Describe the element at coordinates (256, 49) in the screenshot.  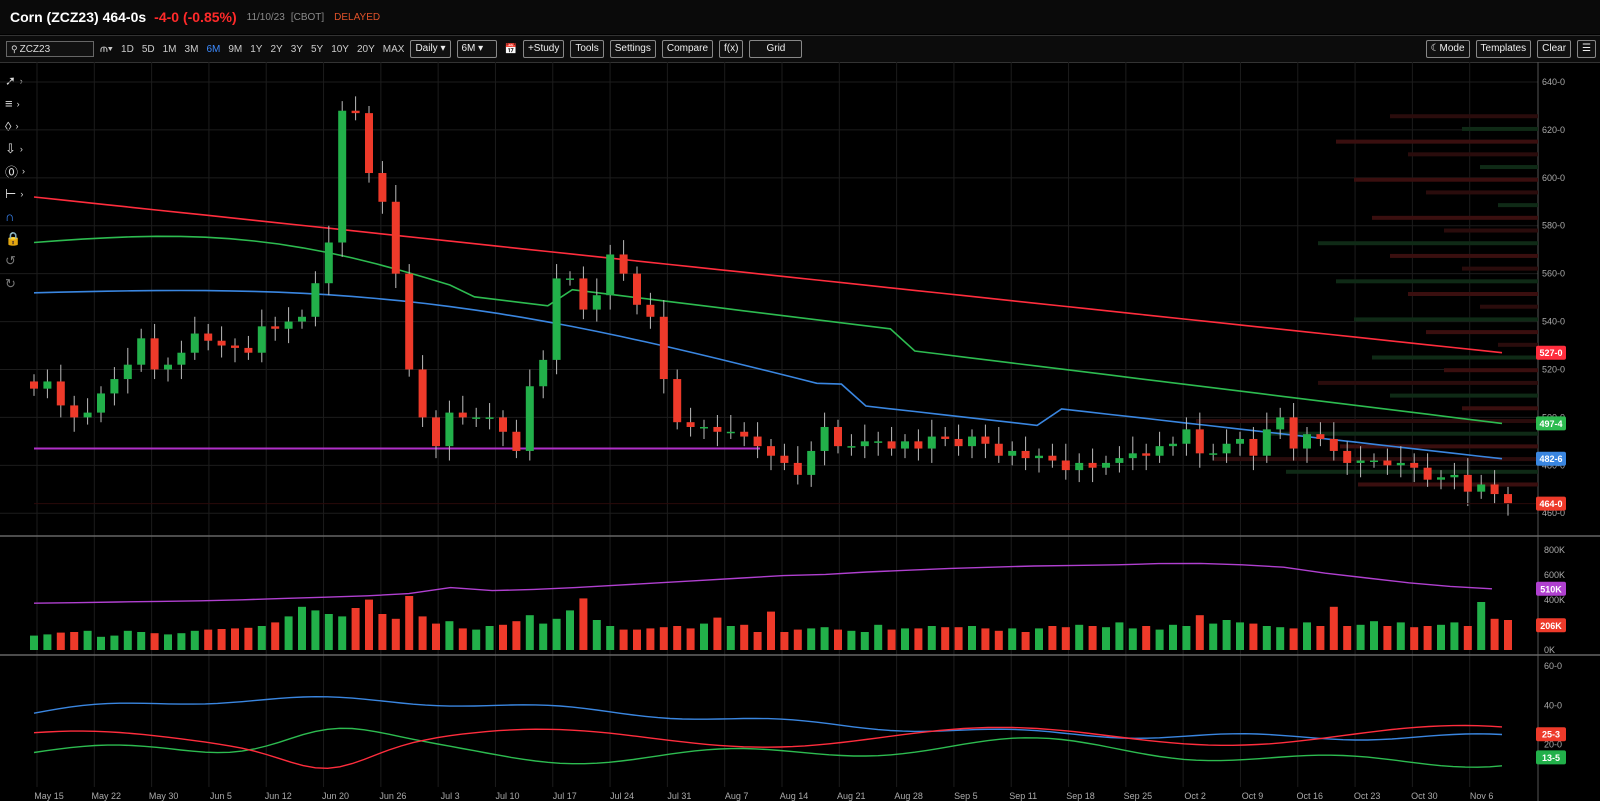
I see `timeframe-1y: 1Y` at that location.